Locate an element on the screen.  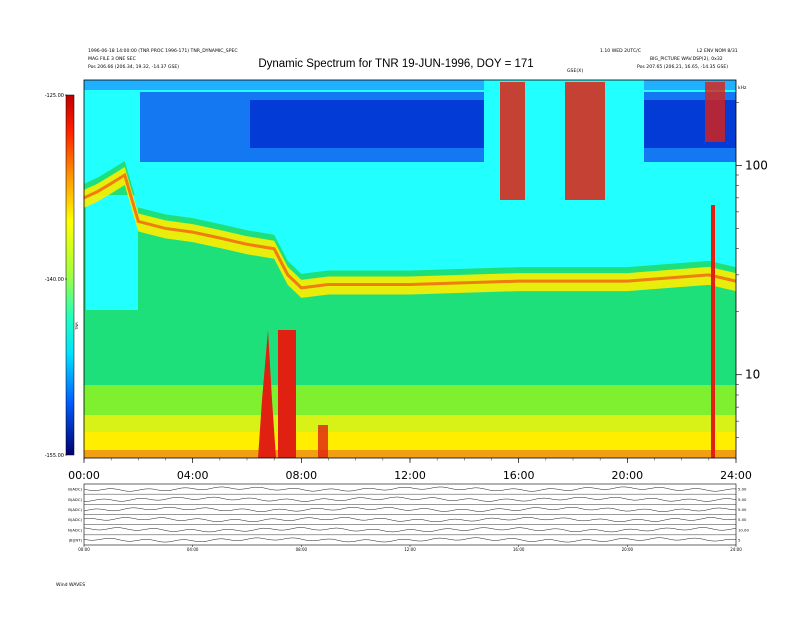
colorbar is located at coordinates (70, 275).